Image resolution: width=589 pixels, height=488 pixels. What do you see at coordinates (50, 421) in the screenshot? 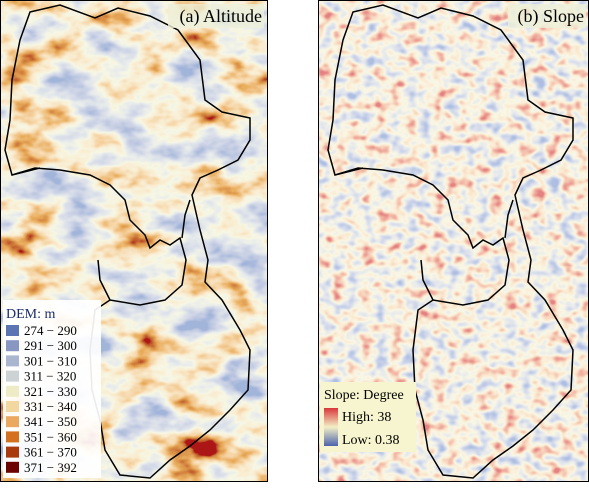
I see `legend-label: 341 − 350` at bounding box center [50, 421].